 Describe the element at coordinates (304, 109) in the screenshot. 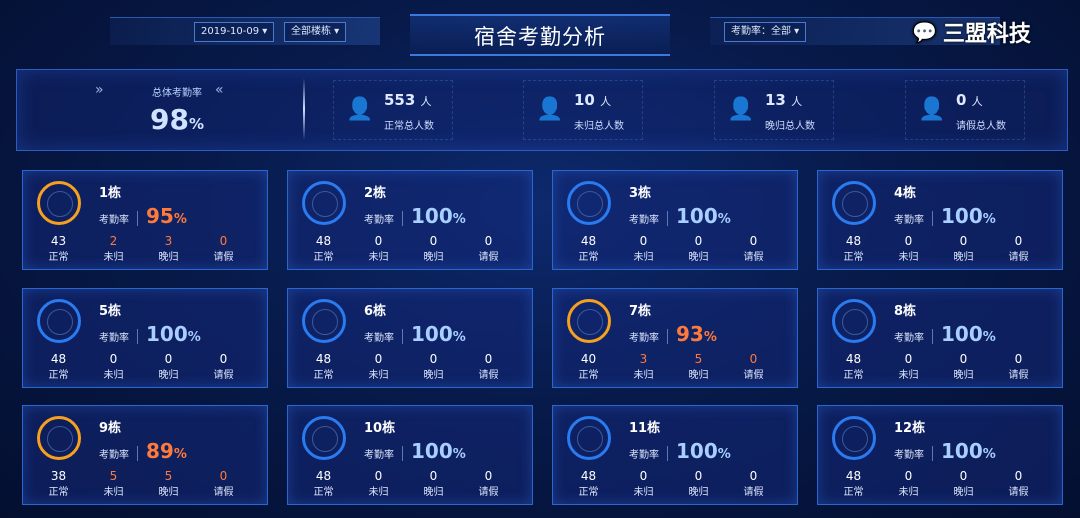

I see `divider` at that location.